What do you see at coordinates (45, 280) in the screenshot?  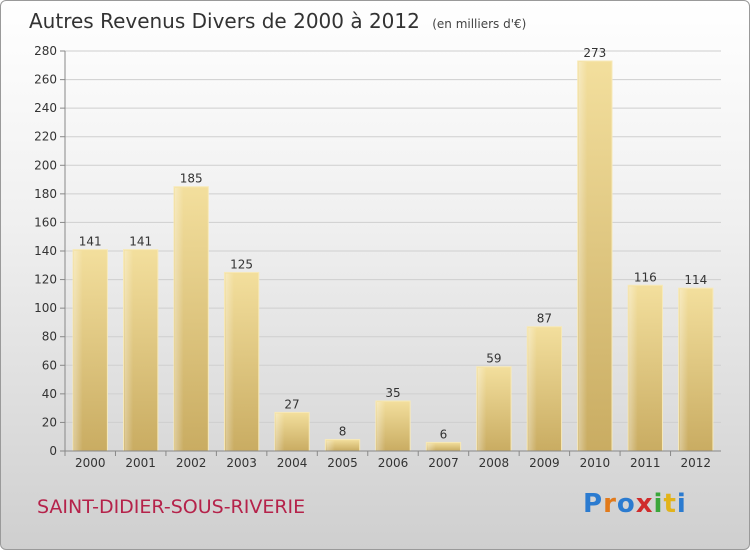 I see `y-tick-label: 120` at bounding box center [45, 280].